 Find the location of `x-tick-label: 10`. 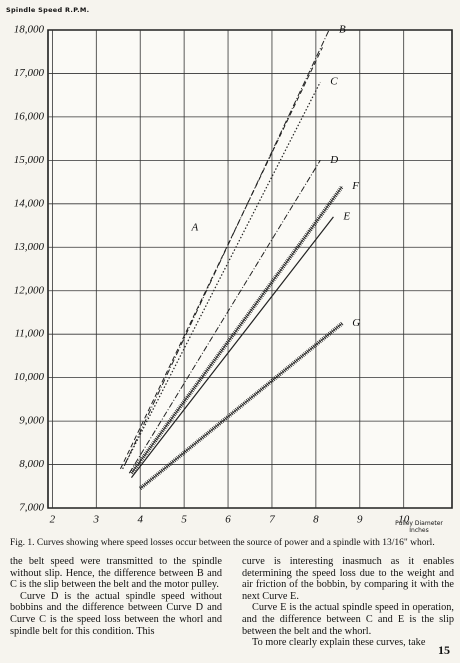

x-tick-label: 10 is located at coordinates (404, 520).